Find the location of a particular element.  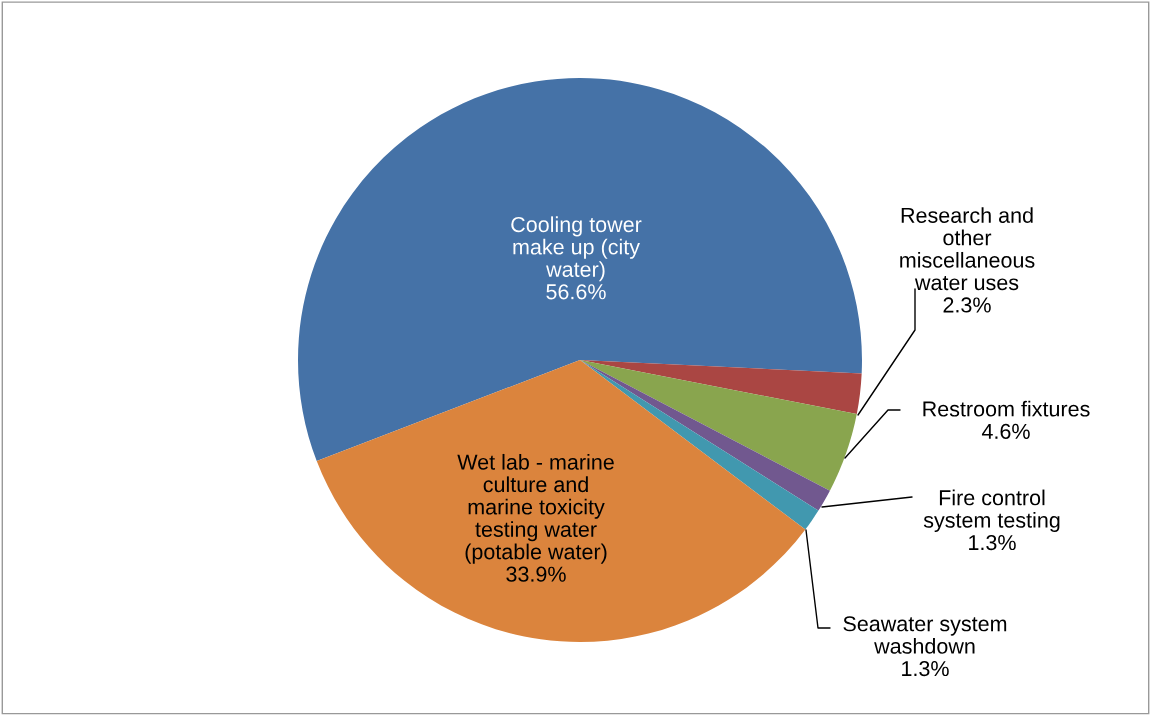

data-label: 56.6% is located at coordinates (576, 292).